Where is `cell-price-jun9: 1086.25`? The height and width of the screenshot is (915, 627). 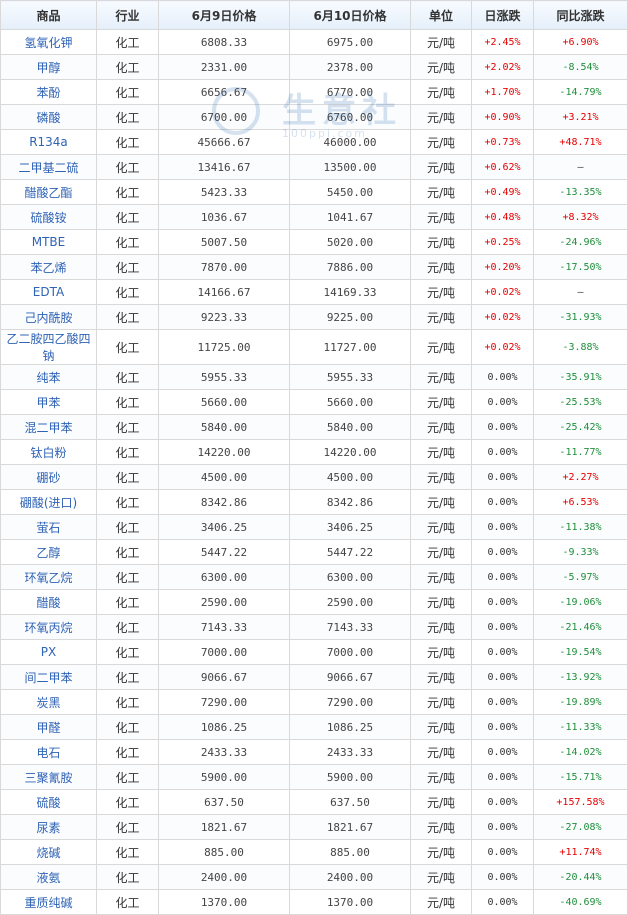
cell-price-jun9: 1086.25 is located at coordinates (224, 727).